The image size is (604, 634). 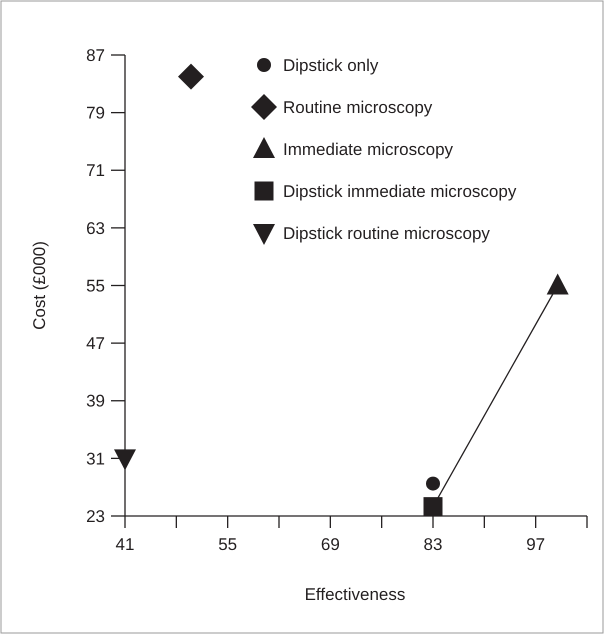 What do you see at coordinates (95, 170) in the screenshot?
I see `y-tick-label: 71` at bounding box center [95, 170].